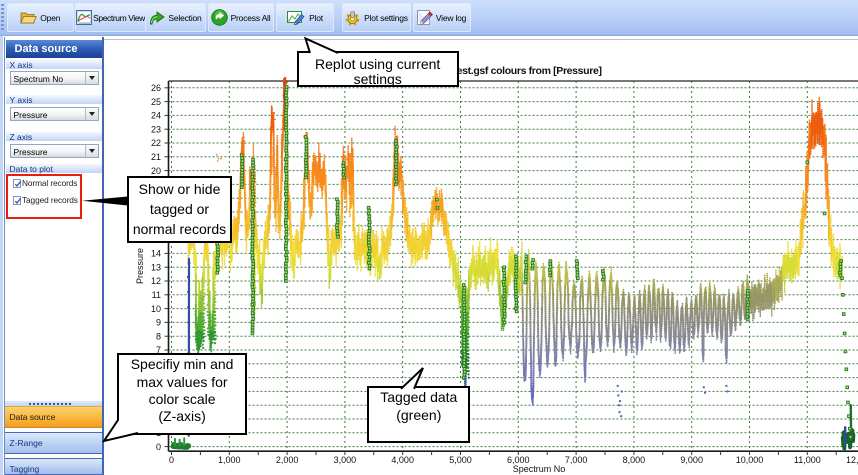  Describe the element at coordinates (539, 469) in the screenshot. I see `svg-text: Spectrum No` at that location.